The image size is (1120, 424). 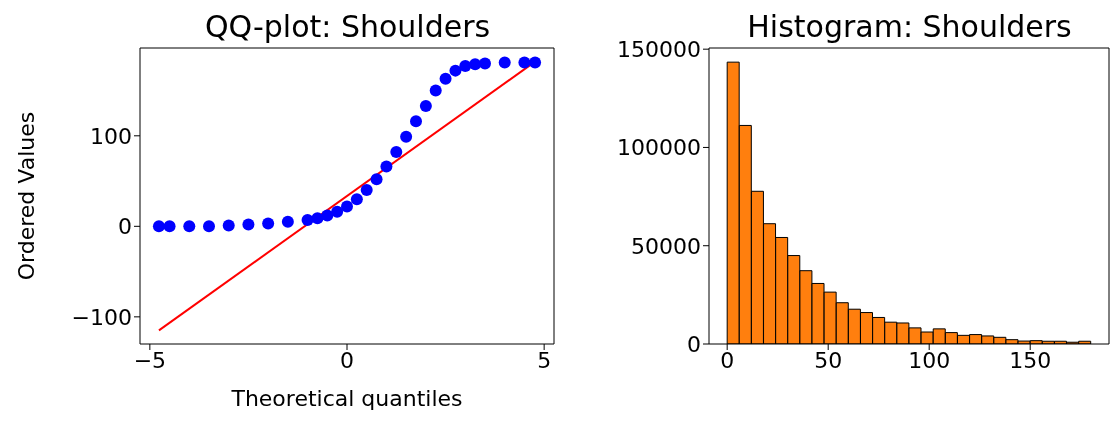 What do you see at coordinates (26, 196) in the screenshot?
I see `y-axis-title: Ordered Values` at bounding box center [26, 196].